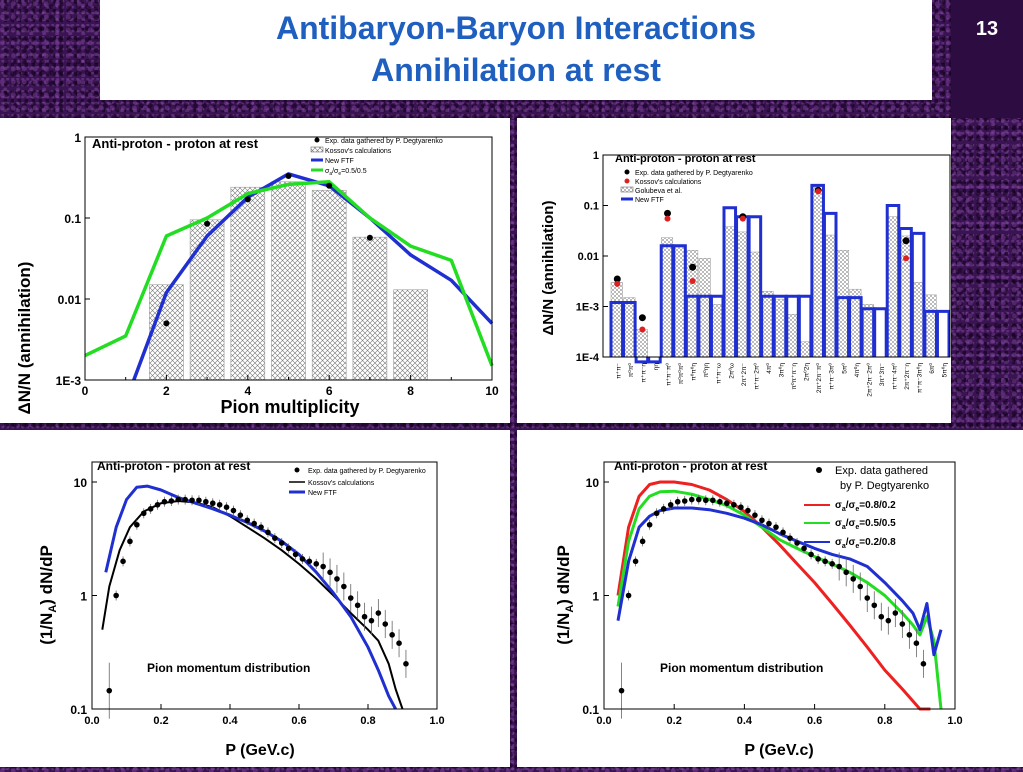 This screenshot has height=772, width=1023. Describe the element at coordinates (945, 370) in the screenshot. I see `x-tick-label: 5π⁰η` at that location.